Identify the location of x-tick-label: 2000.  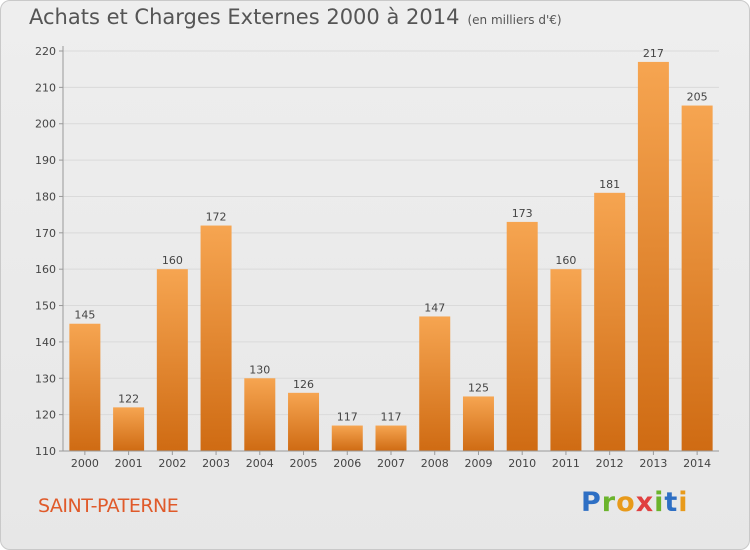
(85, 463).